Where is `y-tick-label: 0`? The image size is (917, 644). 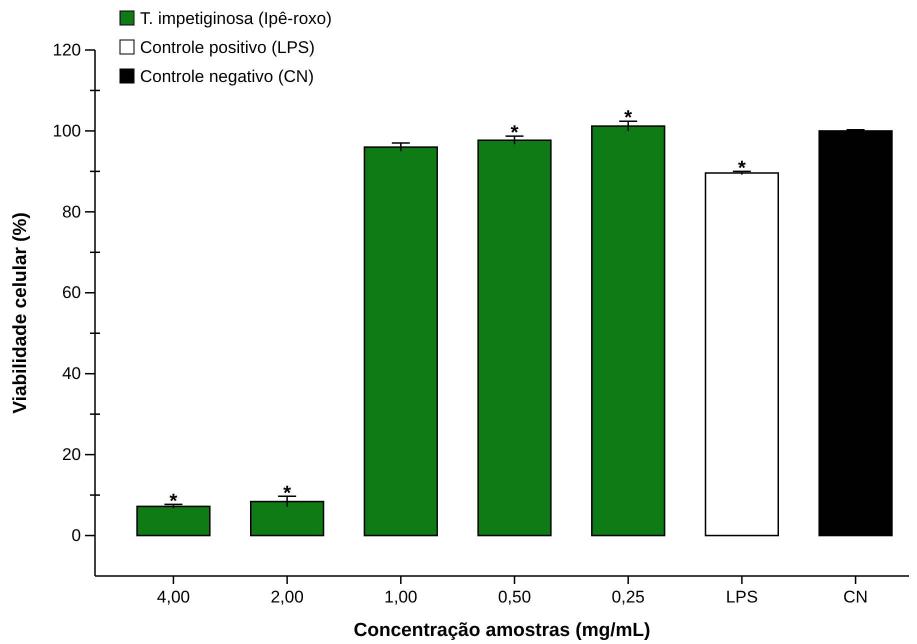 y-tick-label: 0 is located at coordinates (76, 535).